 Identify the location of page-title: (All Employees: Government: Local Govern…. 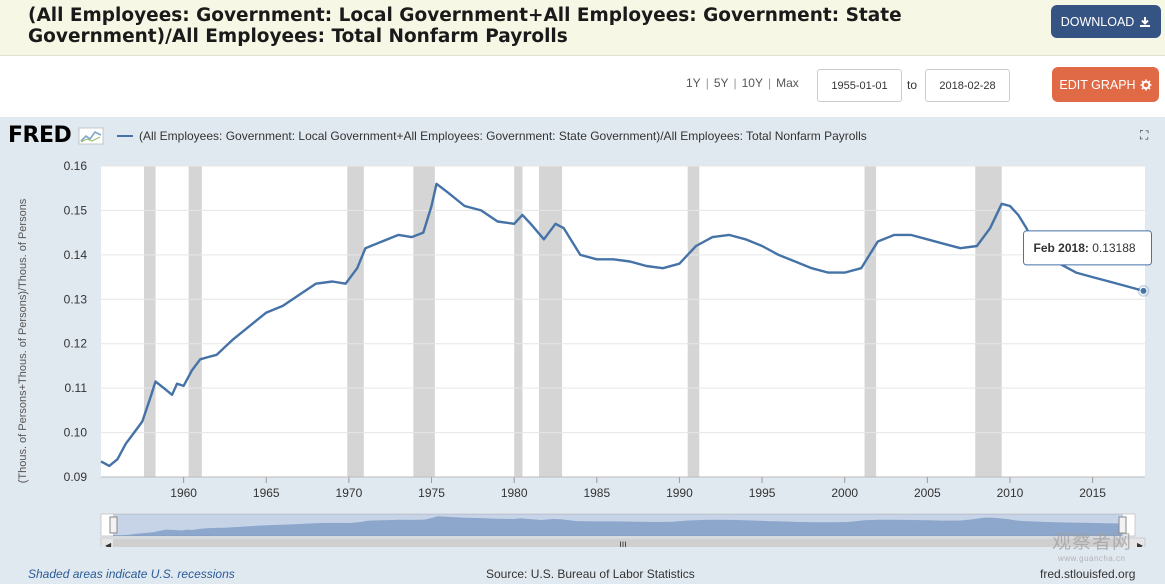
(465, 26).